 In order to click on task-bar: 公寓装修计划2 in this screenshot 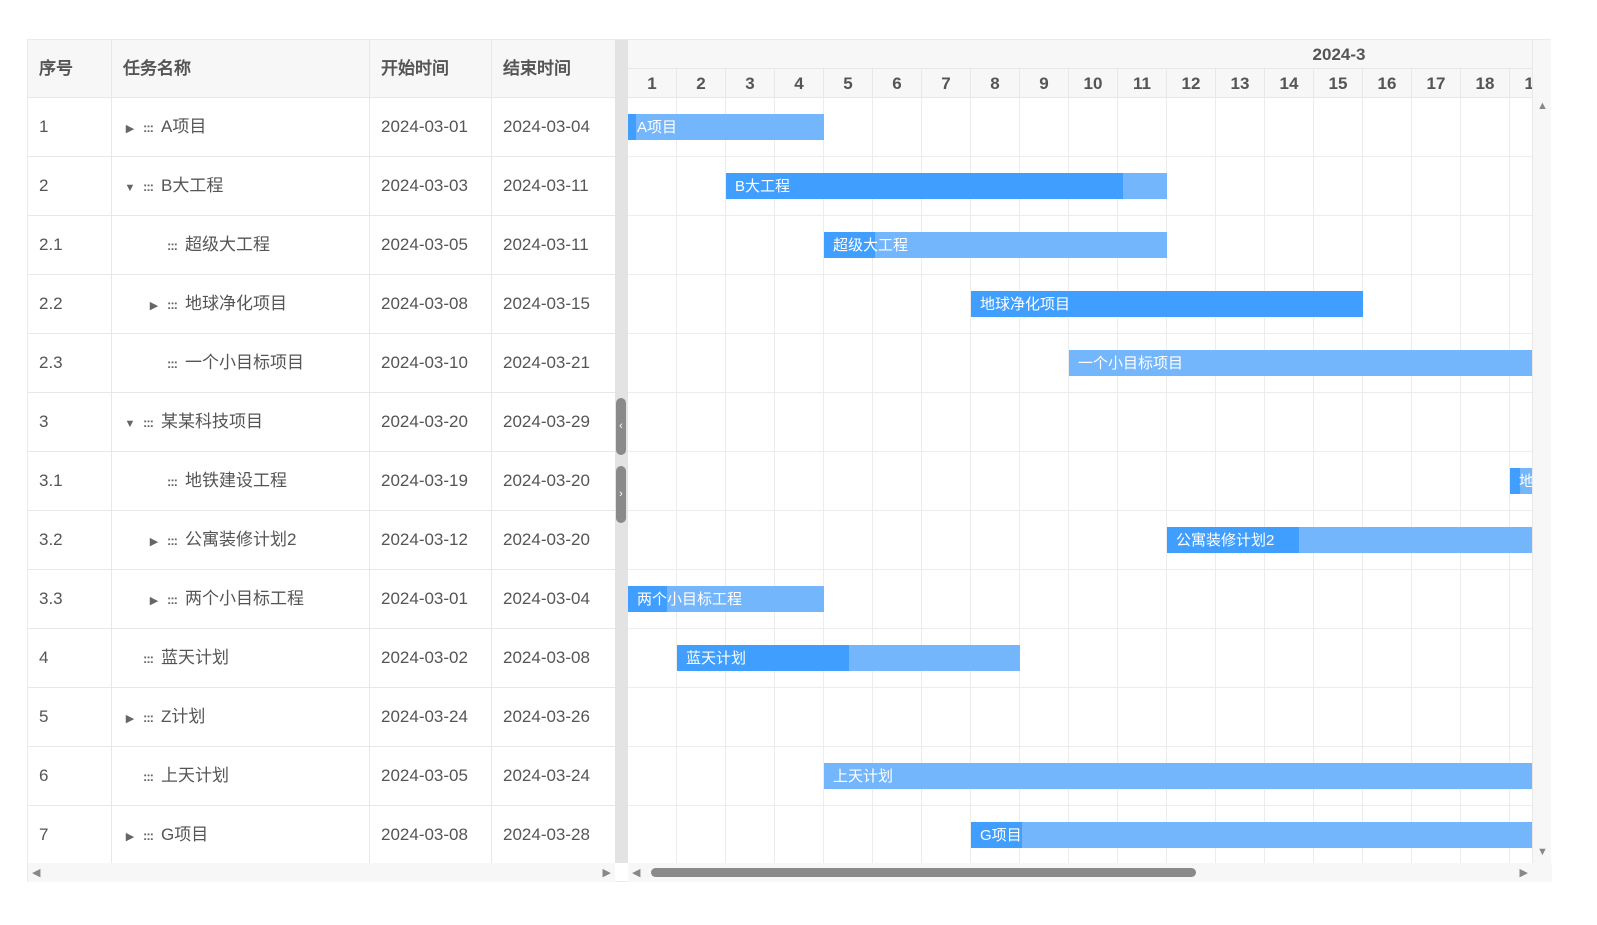, I will do `click(1349, 540)`.